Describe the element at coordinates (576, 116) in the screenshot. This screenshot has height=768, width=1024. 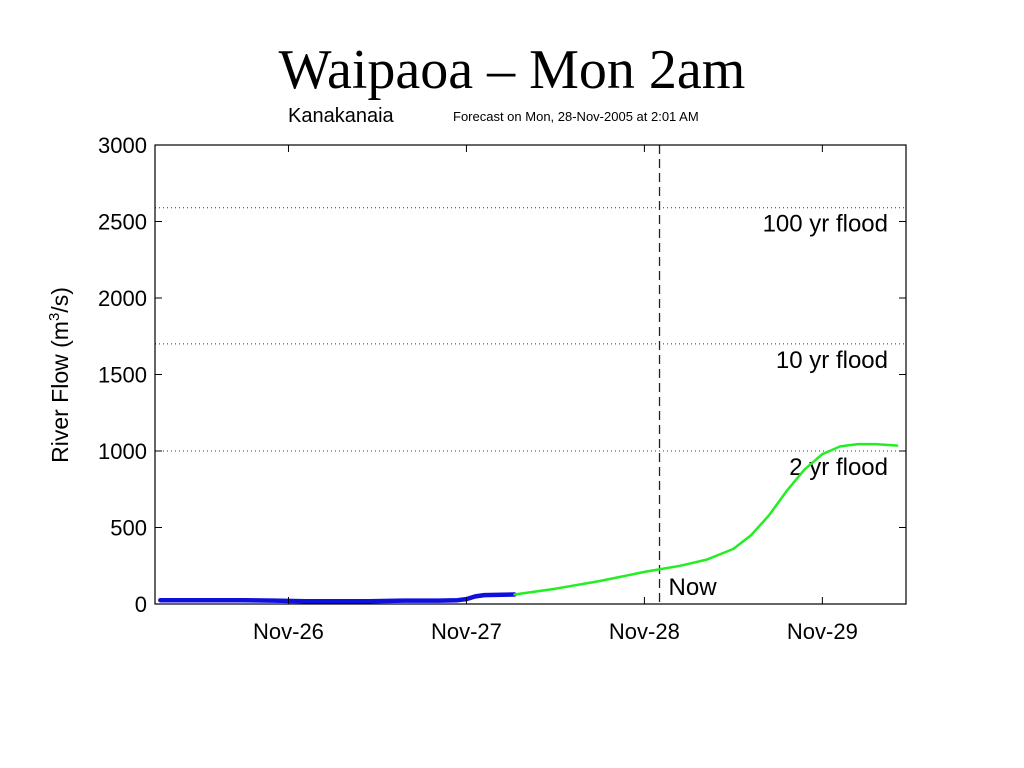
I see `forecast-subtitle: Forecast on Mon, 28-Nov-2005 at 2:01 AM` at that location.